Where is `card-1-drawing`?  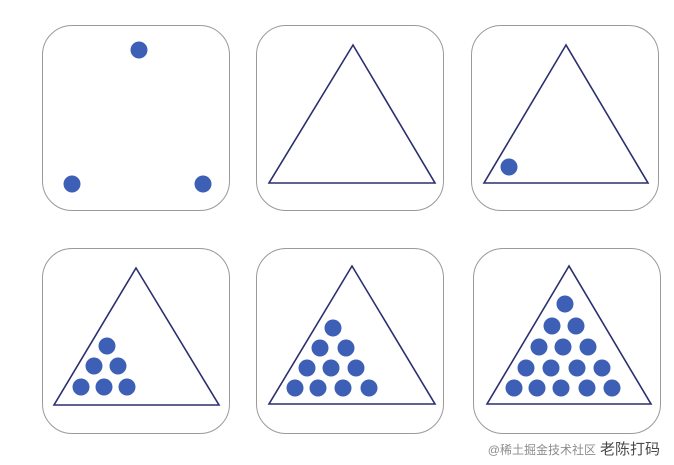
card-1-drawing is located at coordinates (137, 117).